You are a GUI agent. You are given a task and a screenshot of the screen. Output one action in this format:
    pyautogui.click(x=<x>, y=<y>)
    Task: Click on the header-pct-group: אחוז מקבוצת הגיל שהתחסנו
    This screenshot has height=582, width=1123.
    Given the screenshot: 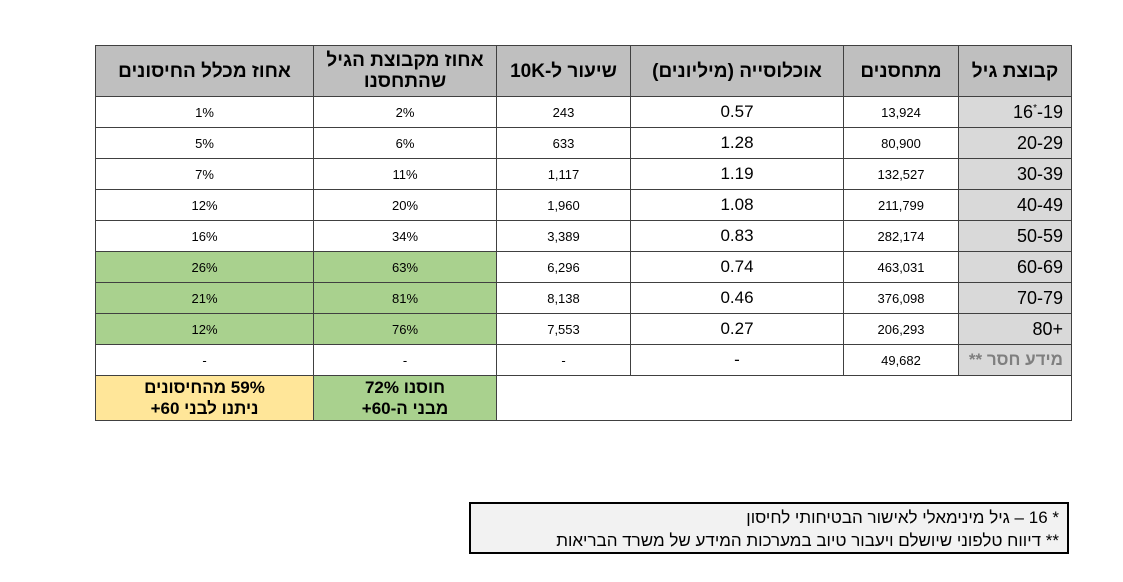 What is the action you would take?
    pyautogui.click(x=405, y=71)
    